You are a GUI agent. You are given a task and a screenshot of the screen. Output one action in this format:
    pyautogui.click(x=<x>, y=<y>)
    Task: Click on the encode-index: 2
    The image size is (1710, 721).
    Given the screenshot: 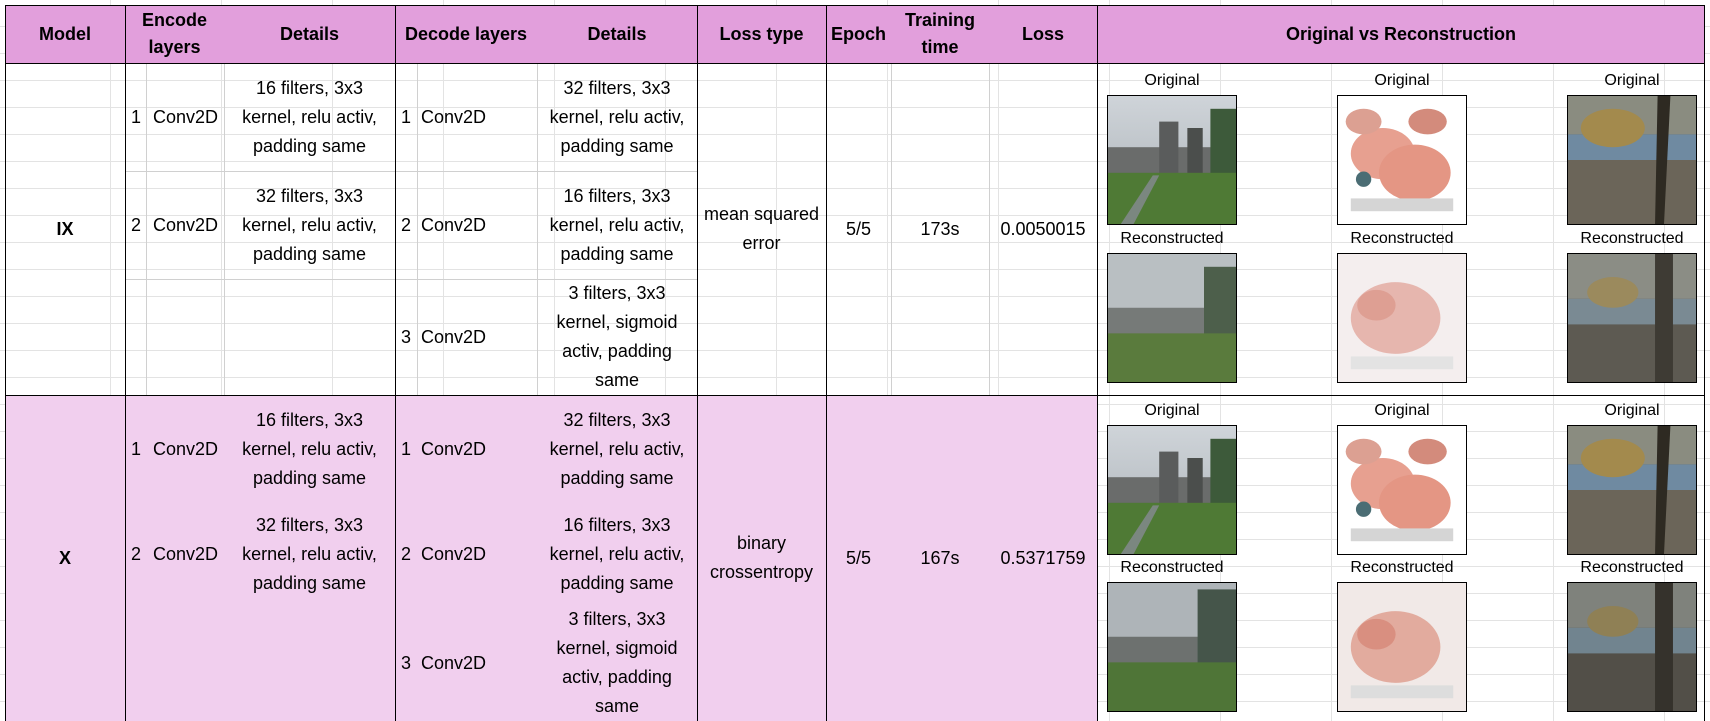 What is the action you would take?
    pyautogui.click(x=136, y=554)
    